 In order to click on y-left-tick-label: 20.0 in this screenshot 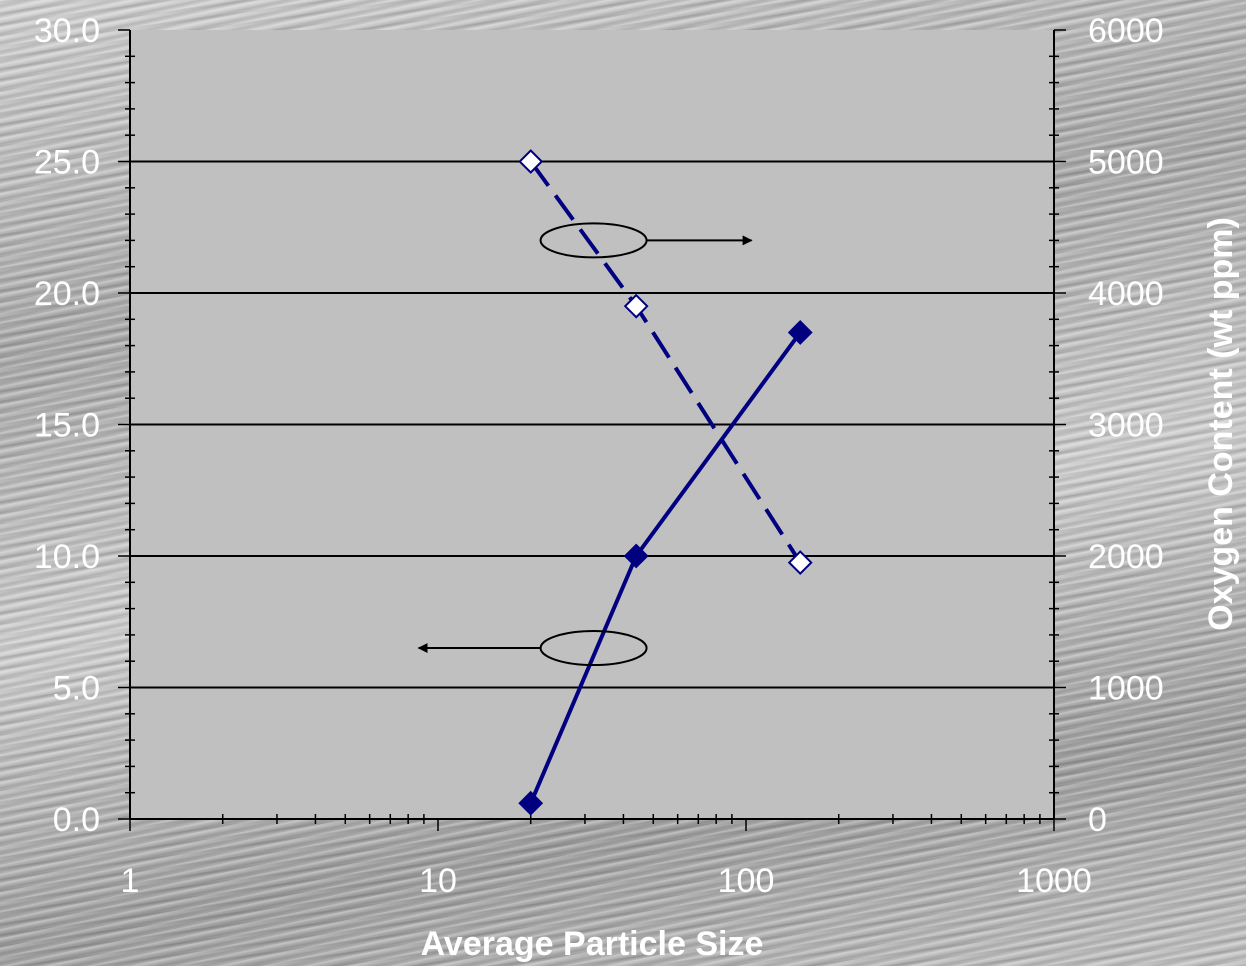, I will do `click(67, 294)`.